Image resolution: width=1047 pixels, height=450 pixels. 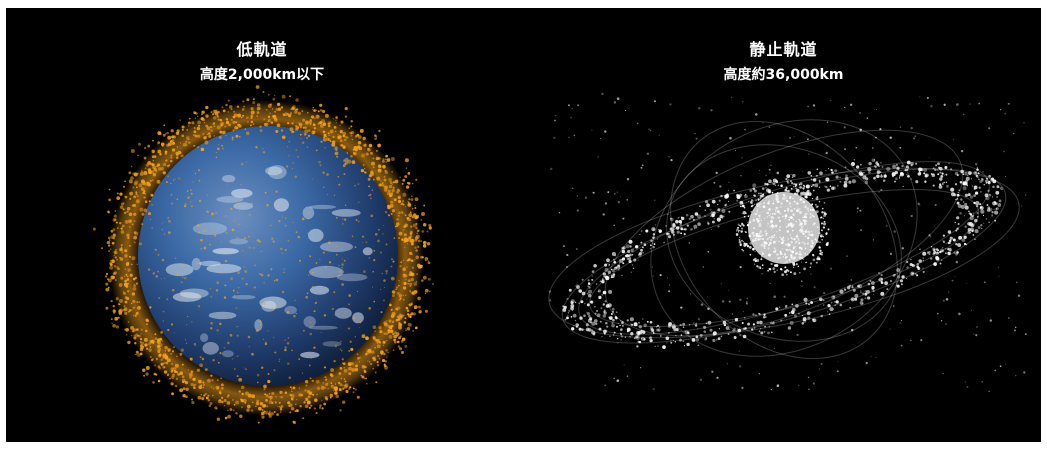 I want to click on low-orbit-title: 低軌道, so click(x=262, y=49).